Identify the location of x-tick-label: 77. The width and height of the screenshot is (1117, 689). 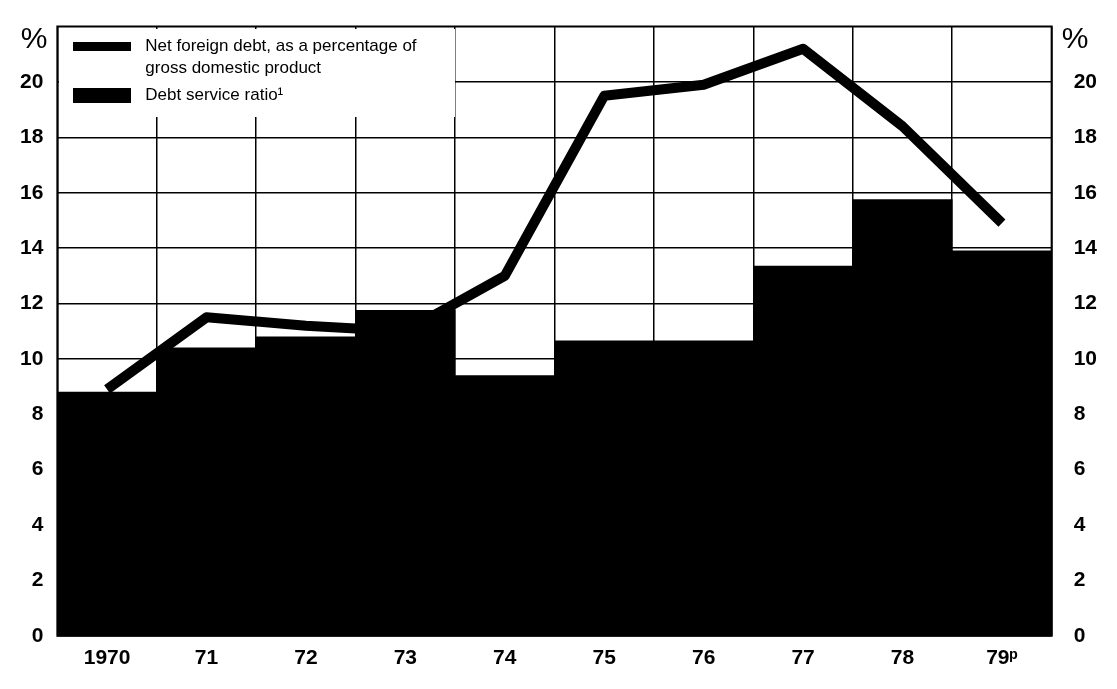
(803, 657).